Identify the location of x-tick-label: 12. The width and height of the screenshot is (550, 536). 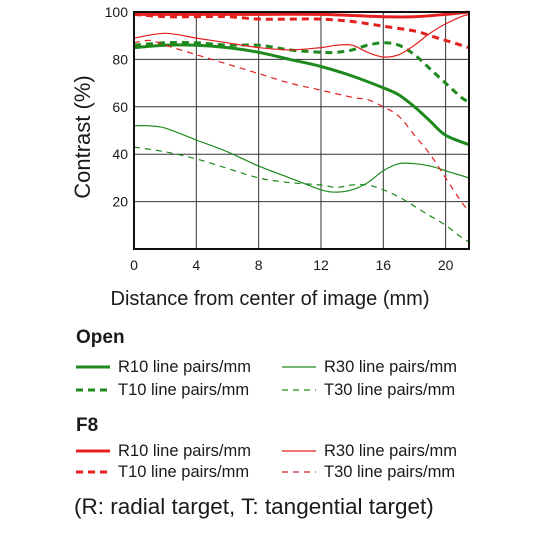
(321, 265).